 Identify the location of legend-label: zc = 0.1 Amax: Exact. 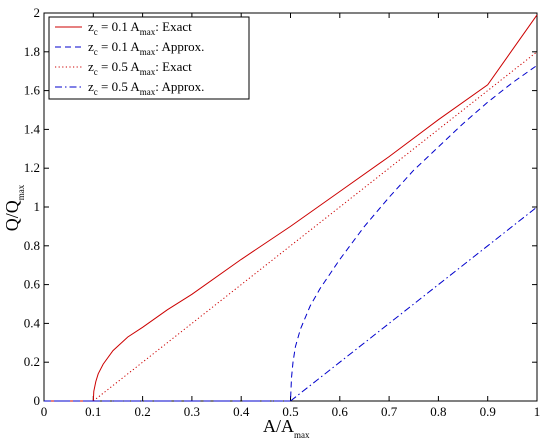
(140, 28).